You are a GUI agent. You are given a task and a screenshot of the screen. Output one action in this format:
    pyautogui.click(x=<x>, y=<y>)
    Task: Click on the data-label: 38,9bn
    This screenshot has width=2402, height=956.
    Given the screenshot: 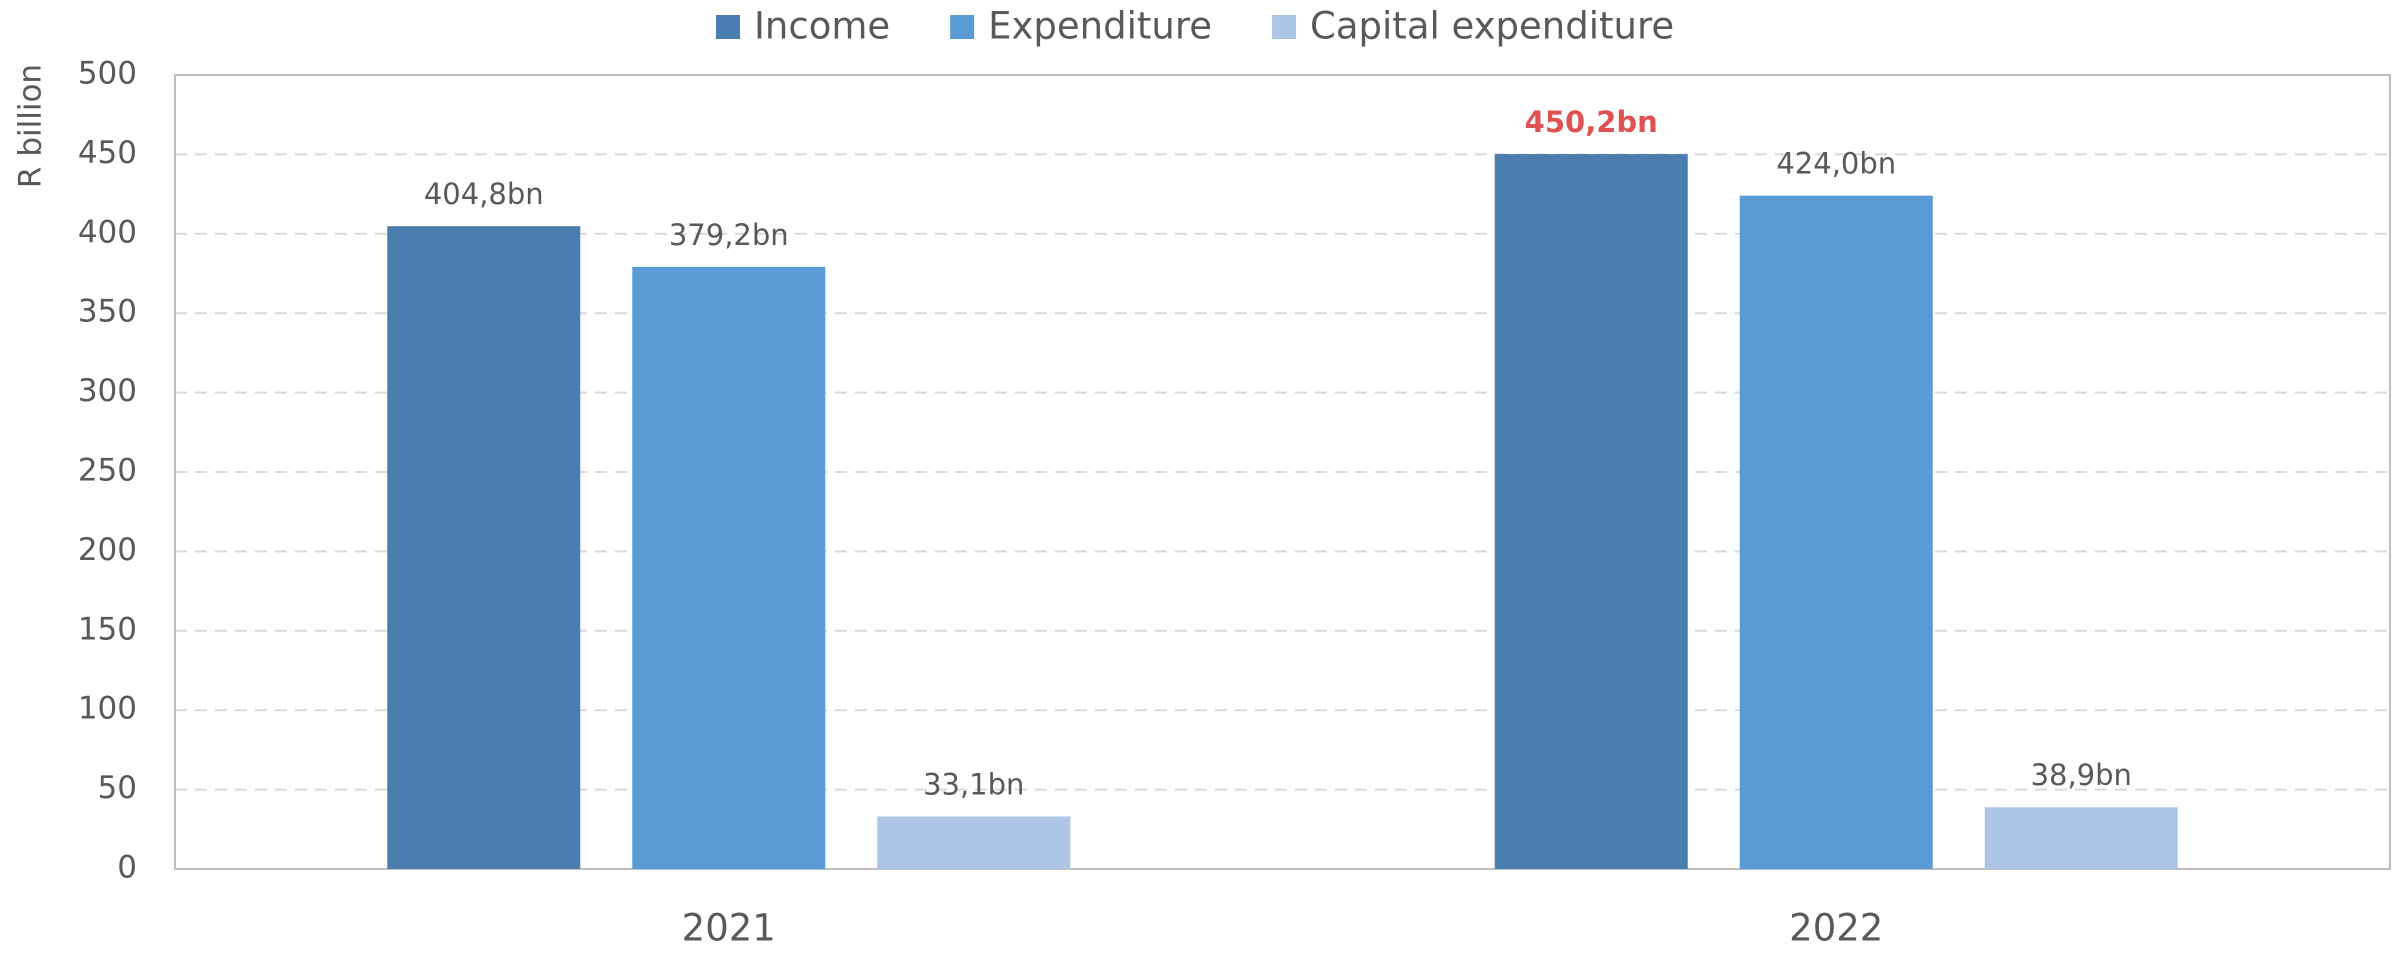 What is the action you would take?
    pyautogui.click(x=2081, y=775)
    